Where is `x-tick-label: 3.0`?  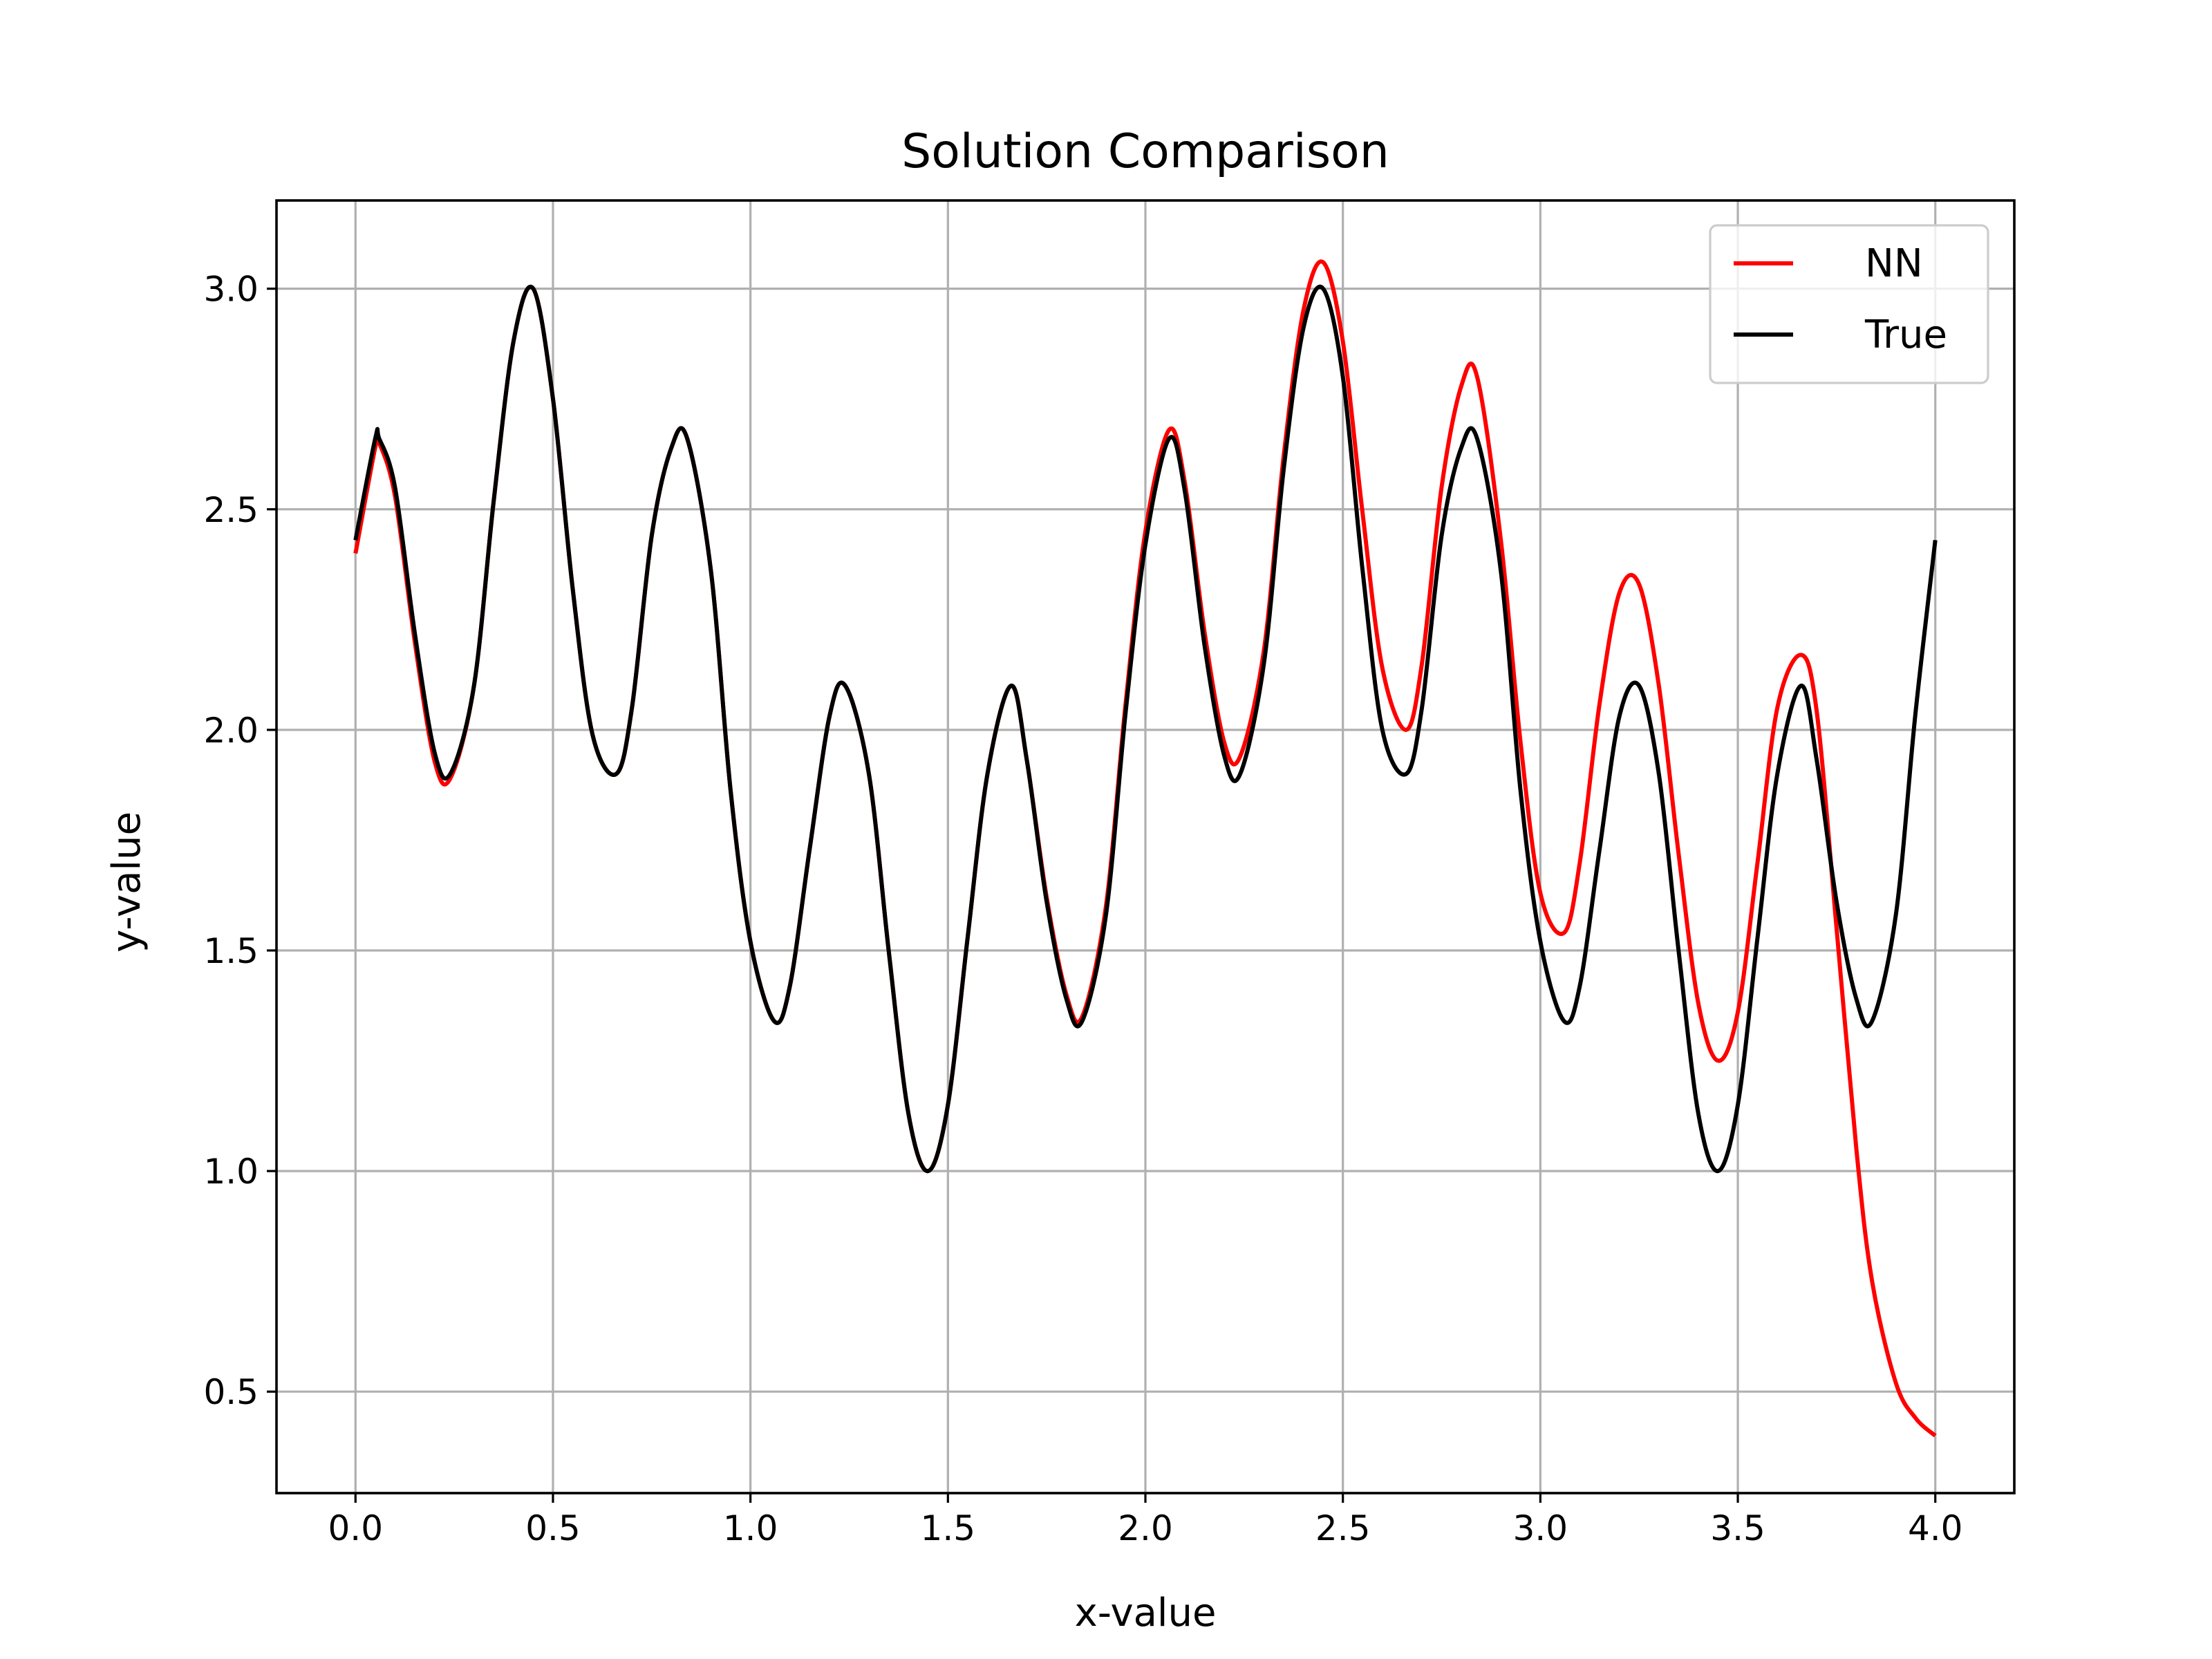
x-tick-label: 3.0 is located at coordinates (1540, 1528).